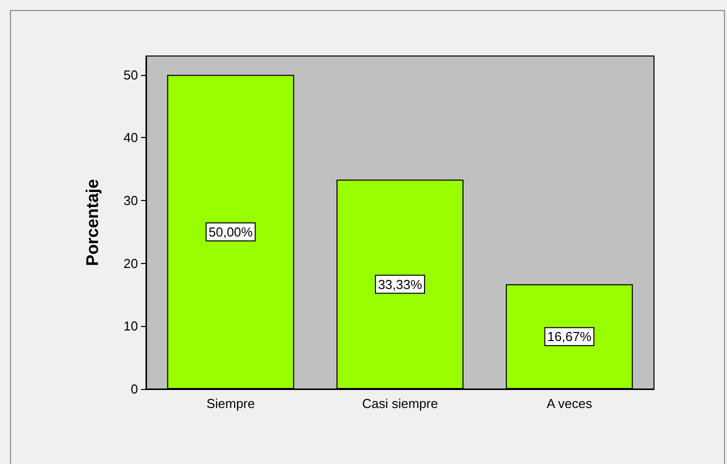  What do you see at coordinates (134, 389) in the screenshot?
I see `y-tick-label: 0` at bounding box center [134, 389].